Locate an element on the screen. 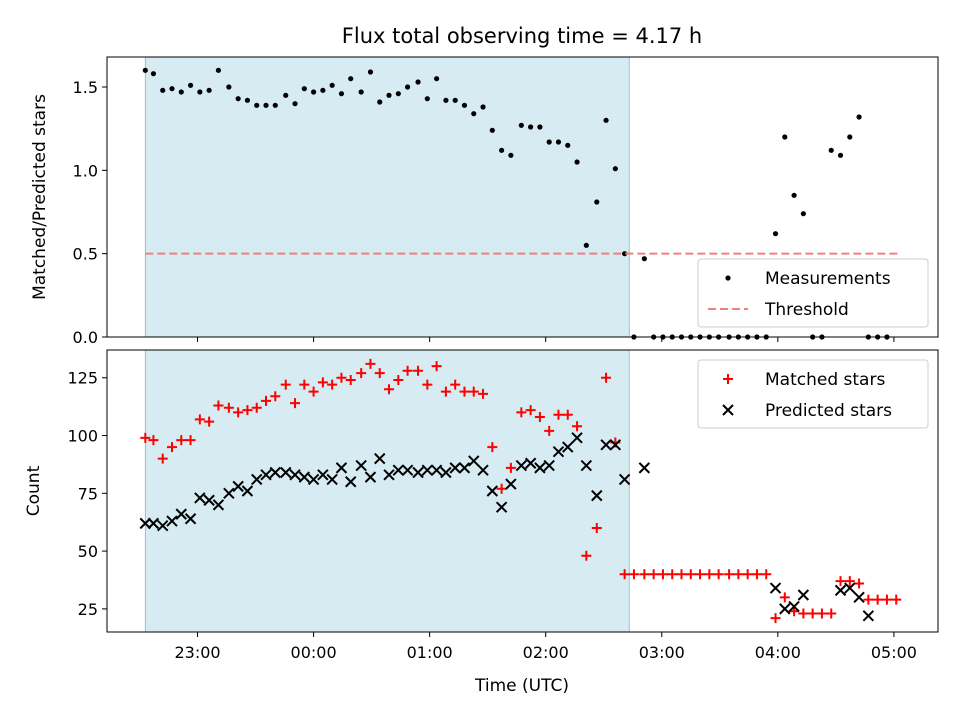 Image resolution: width=960 pixels, height=720 pixels. legend-label: Predicted stars is located at coordinates (828, 411).